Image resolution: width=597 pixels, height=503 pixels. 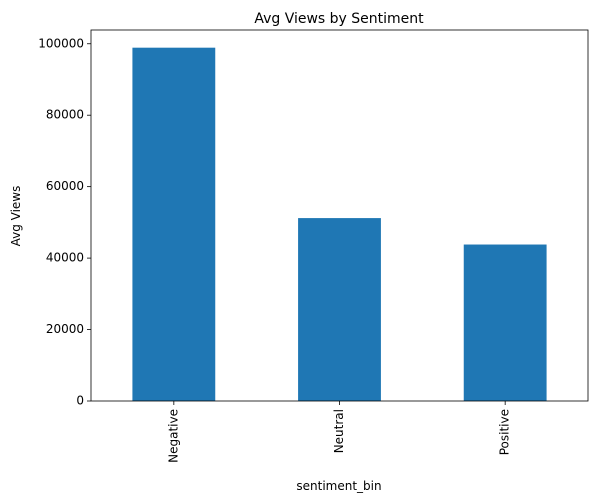 I want to click on x-axis: Negative Neutral Positive, so click(x=339, y=432).